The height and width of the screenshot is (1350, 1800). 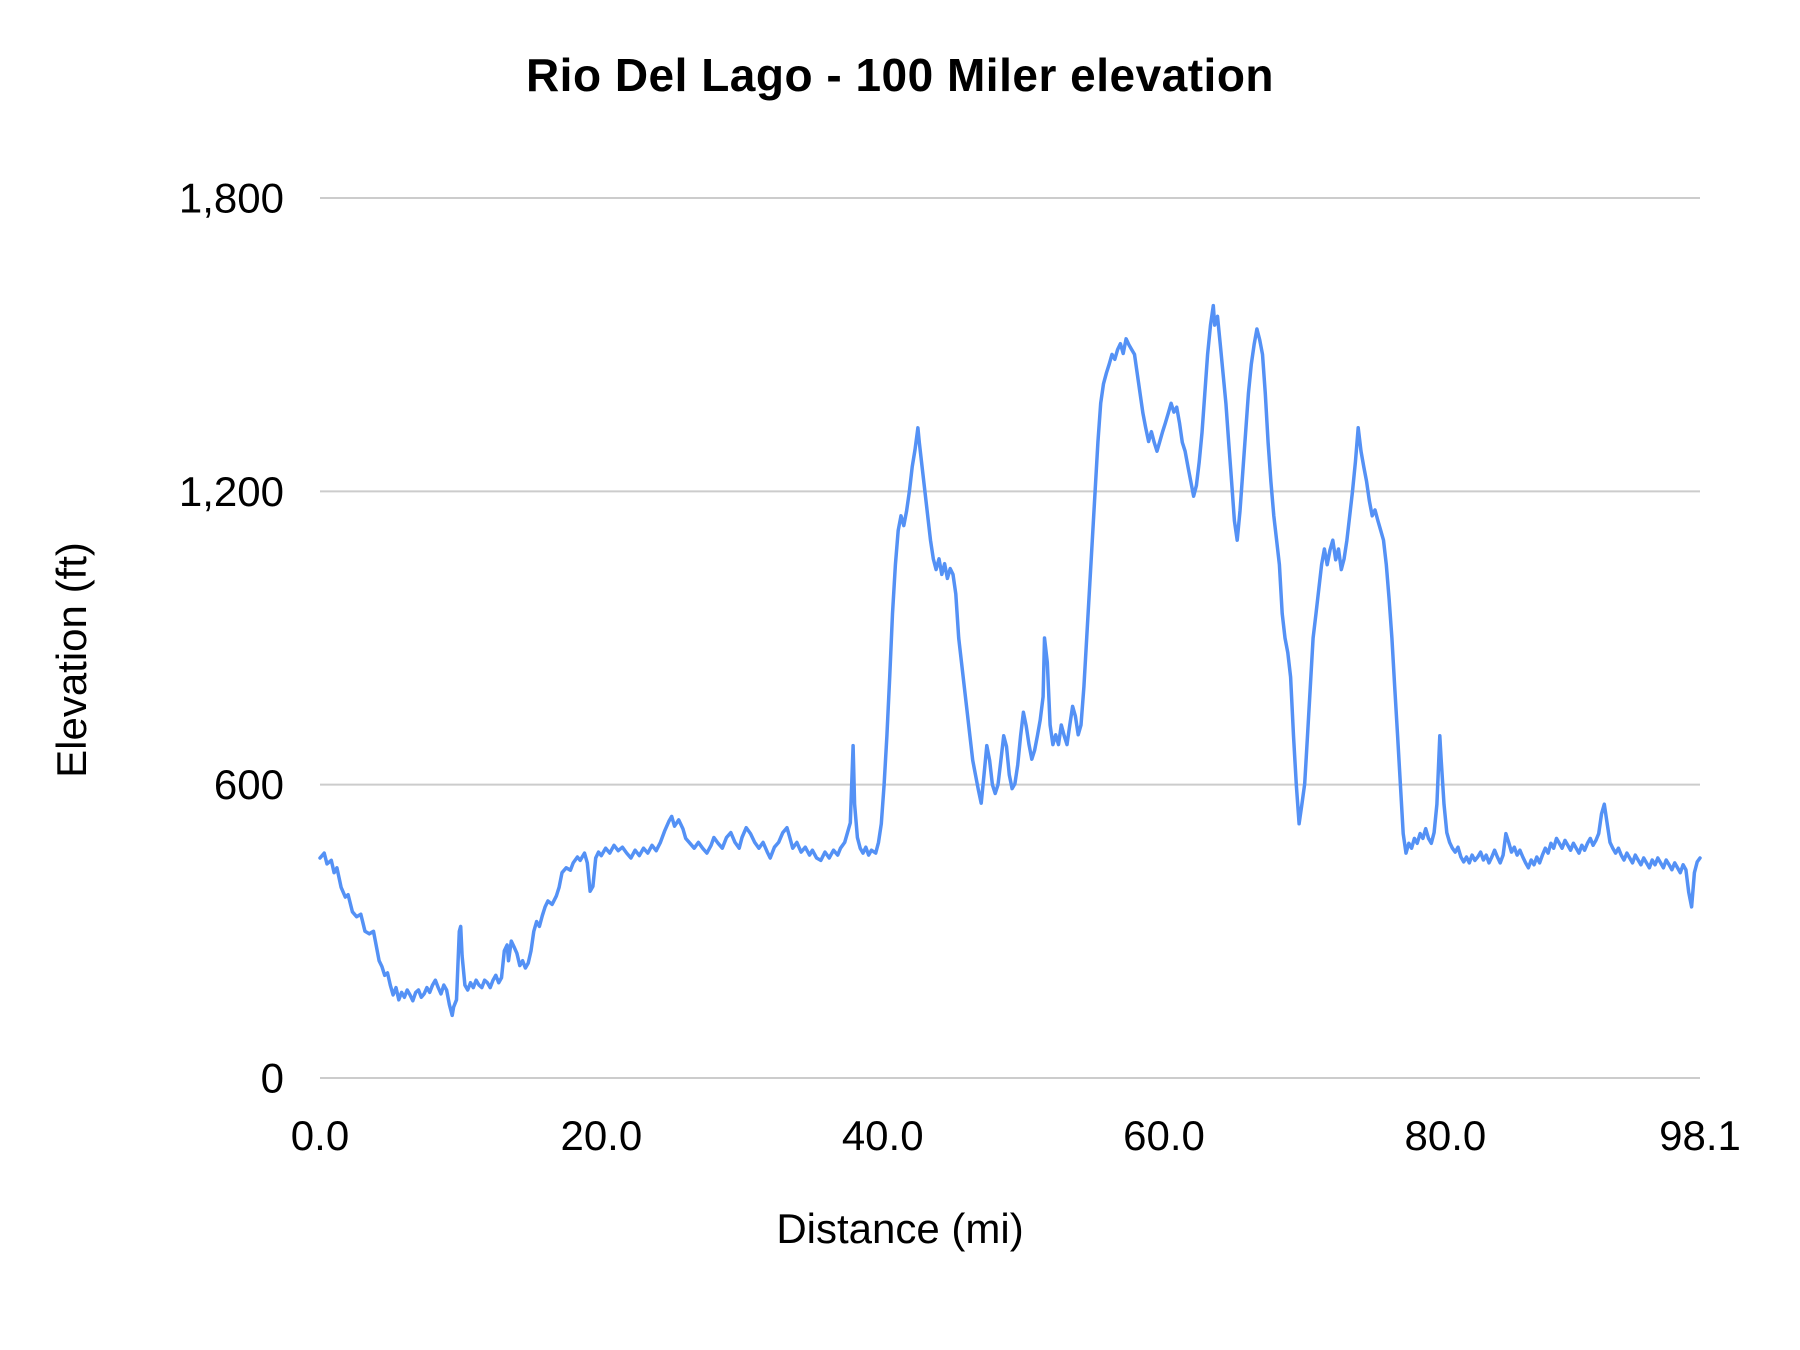 What do you see at coordinates (272, 1078) in the screenshot?
I see `y-tick-label: 0` at bounding box center [272, 1078].